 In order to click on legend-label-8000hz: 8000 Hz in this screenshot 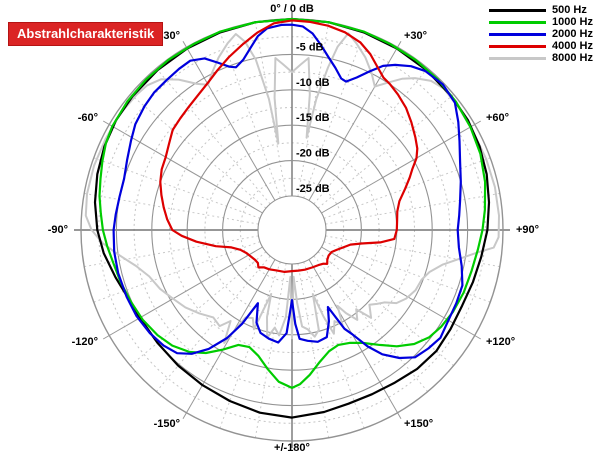, I will do `click(572, 58)`.